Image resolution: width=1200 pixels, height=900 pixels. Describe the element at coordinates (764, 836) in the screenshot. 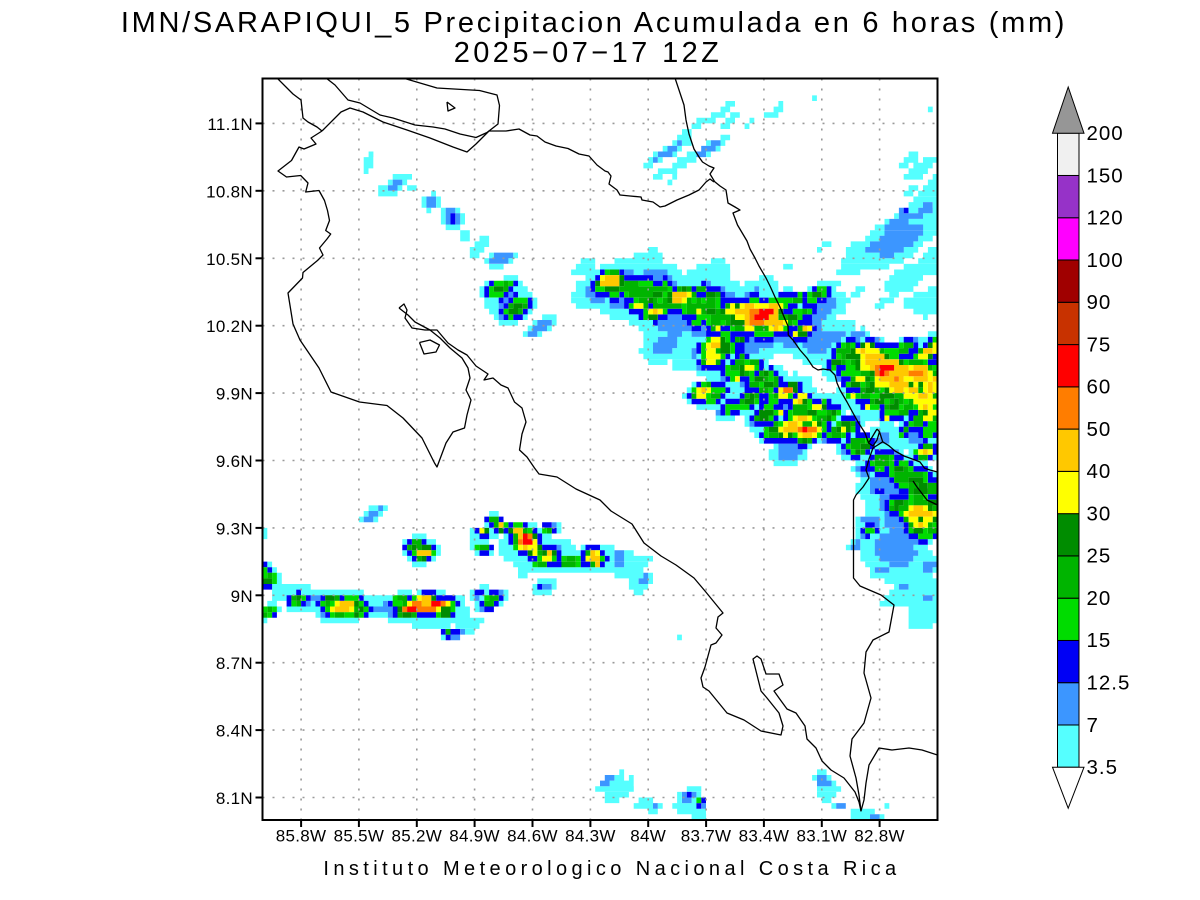

I see `svg-text: 83.4W` at that location.